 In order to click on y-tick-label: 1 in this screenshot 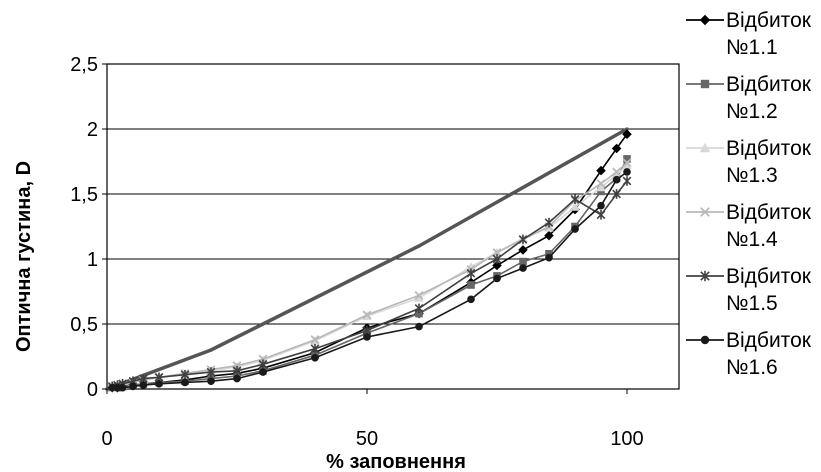, I will do `click(92, 260)`.